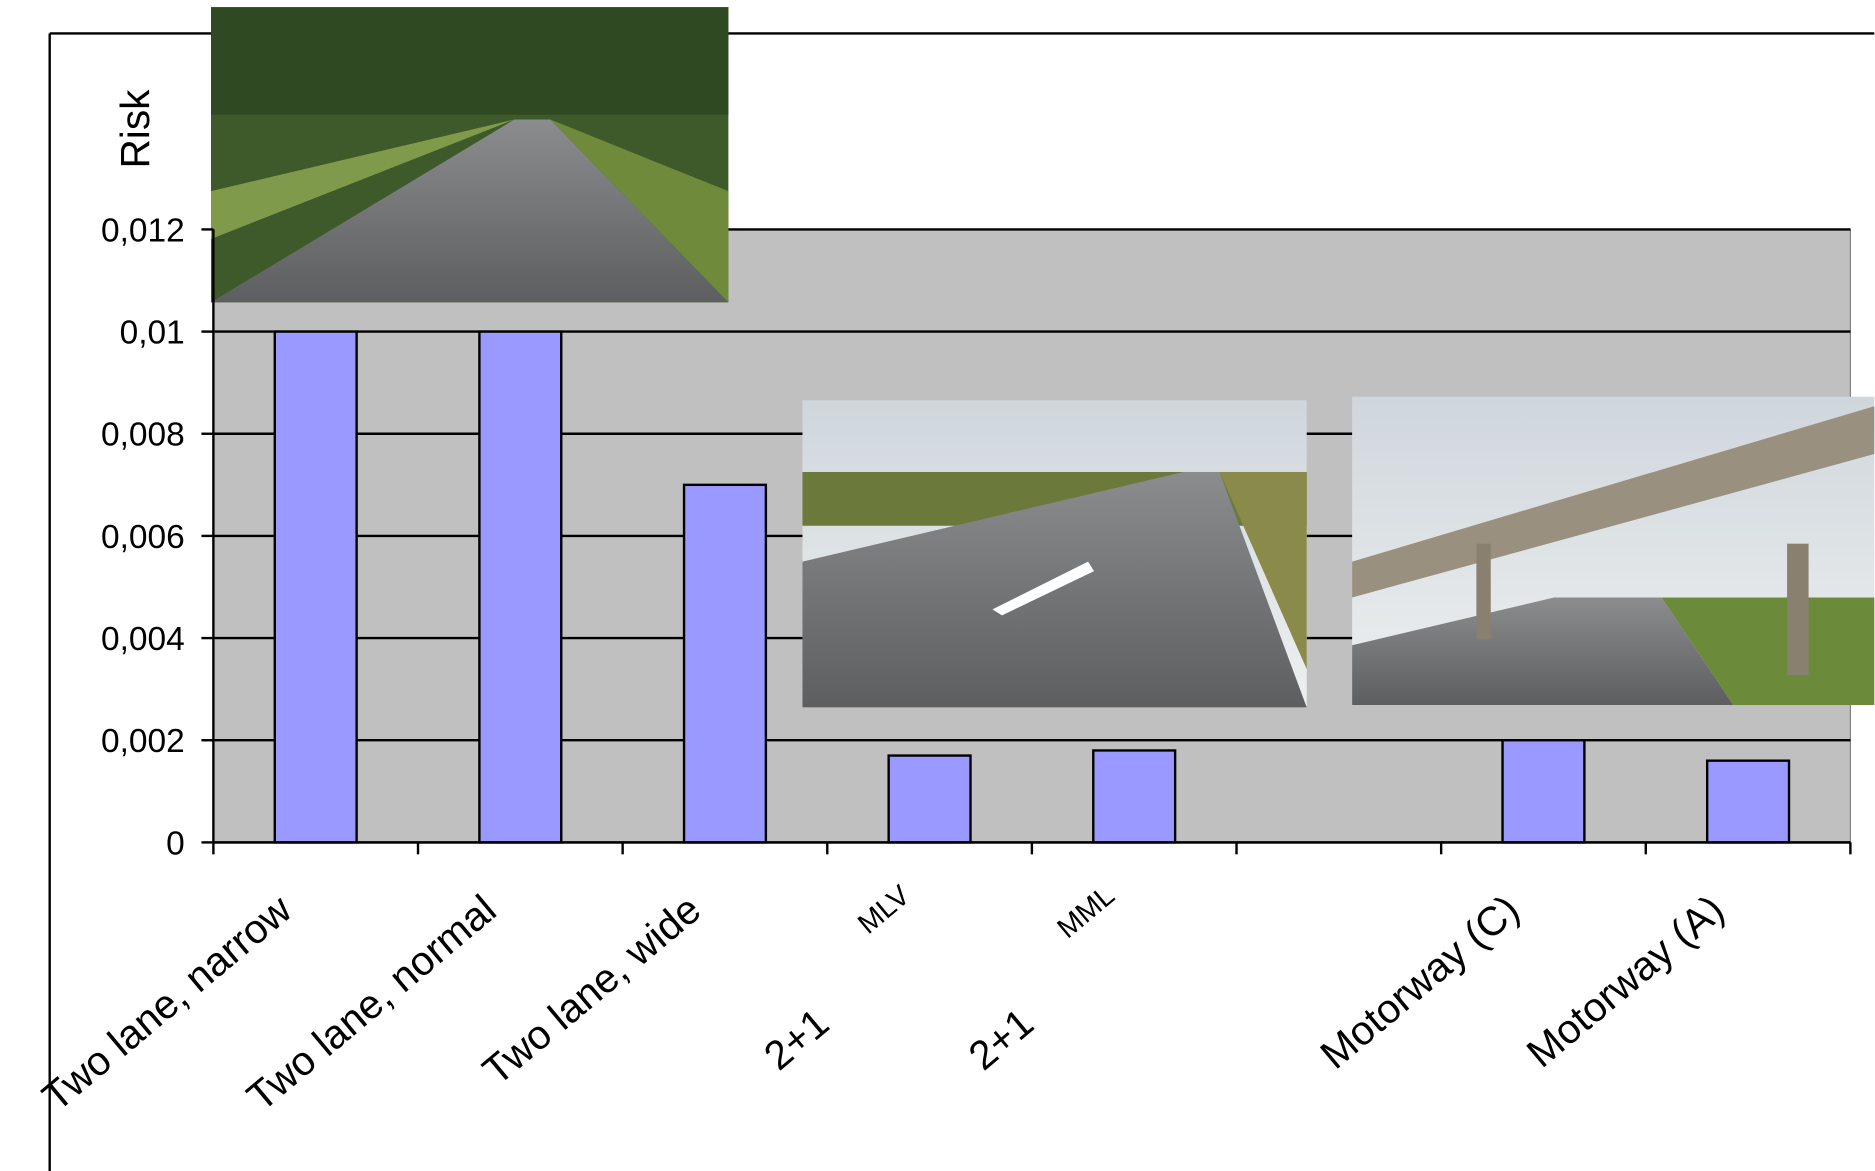 The image size is (1875, 1171). Describe the element at coordinates (591, 990) in the screenshot. I see `x-tick-label: Two lane, wide` at that location.